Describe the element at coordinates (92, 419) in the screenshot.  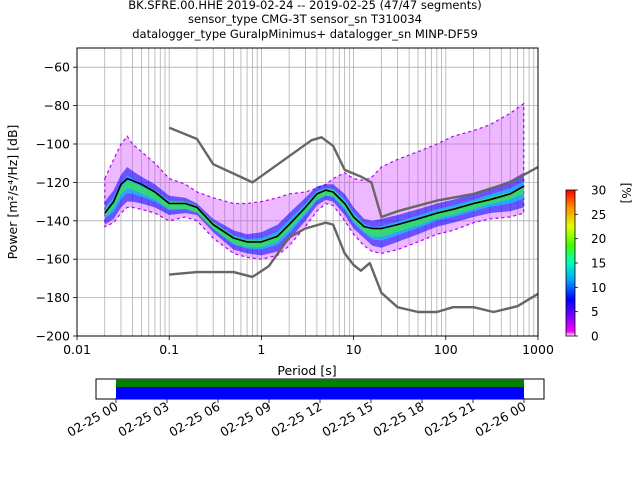
I see `timeline-tick-label: 02-25 00` at that location.